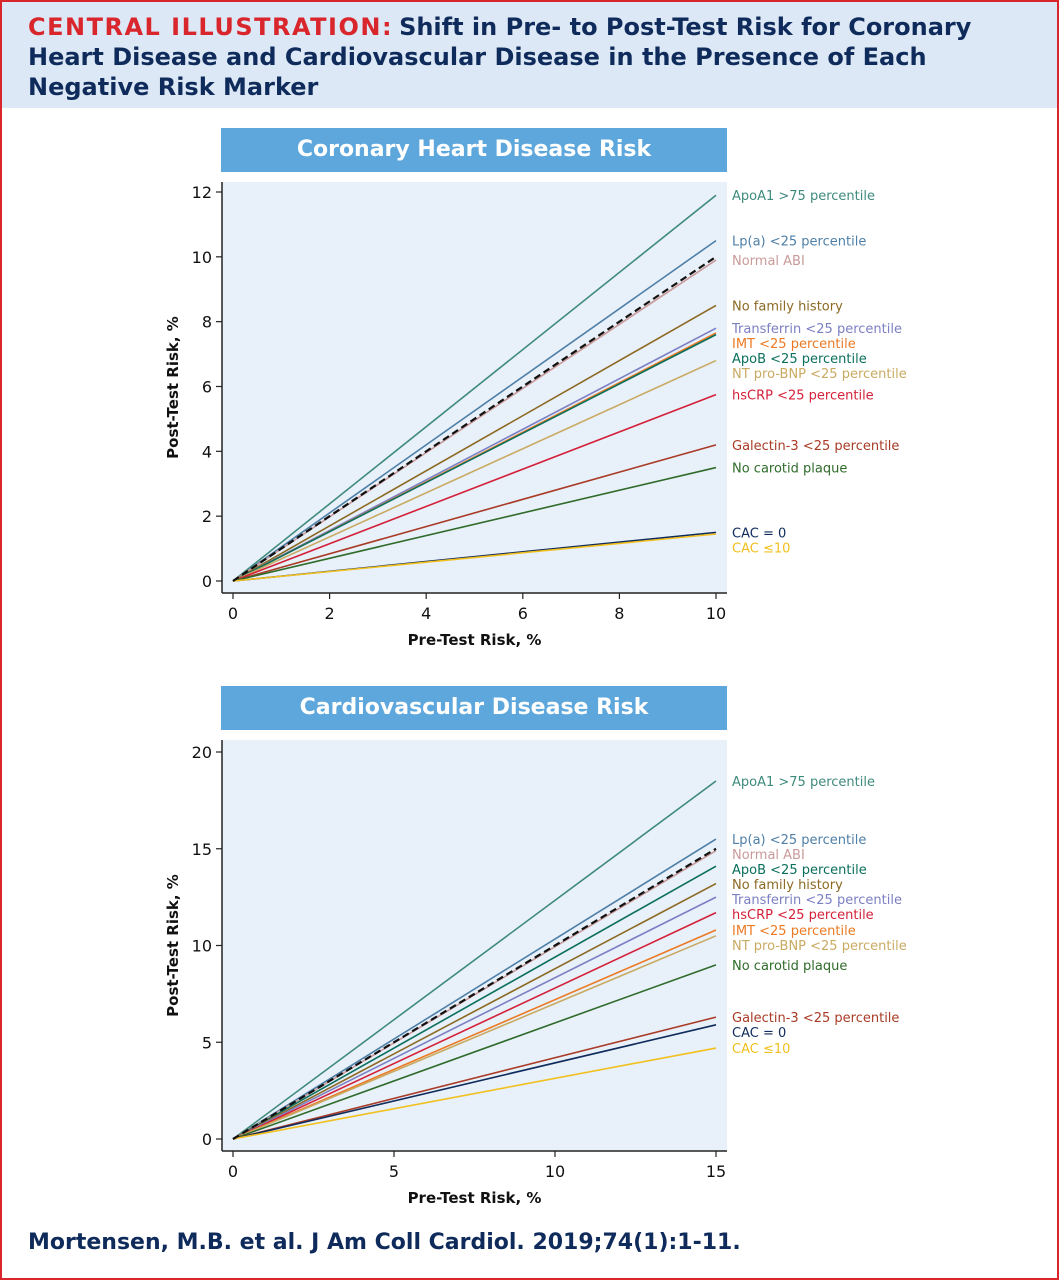  I want to click on chd-line-normal-abi, so click(474, 420).